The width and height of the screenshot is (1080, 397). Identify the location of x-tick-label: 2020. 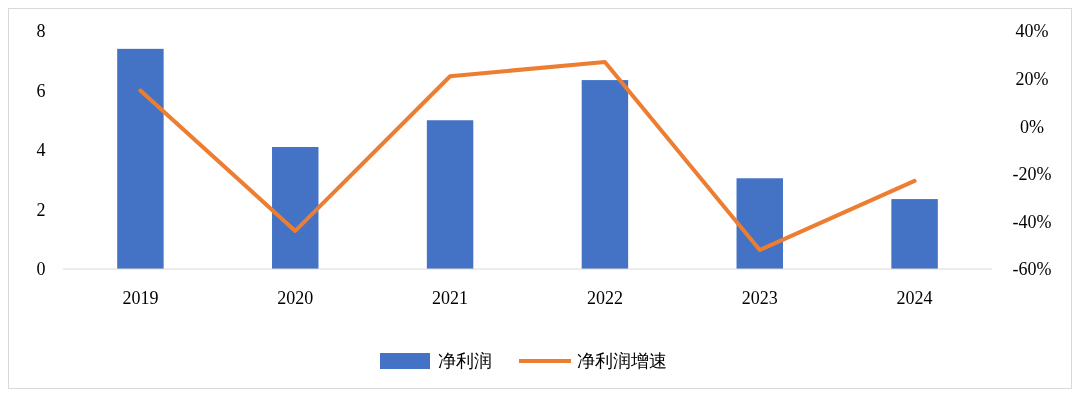
(295, 298).